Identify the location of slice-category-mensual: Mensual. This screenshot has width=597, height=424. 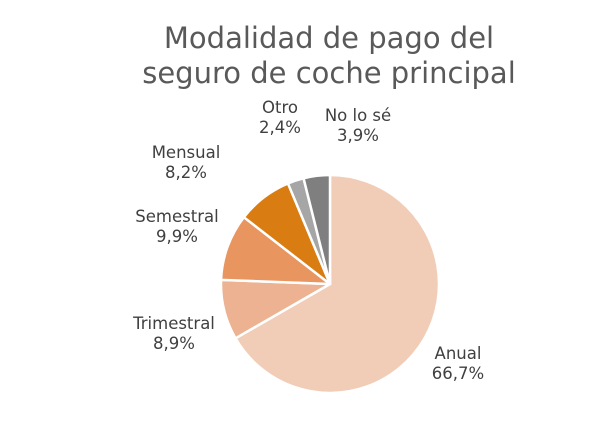
(186, 152).